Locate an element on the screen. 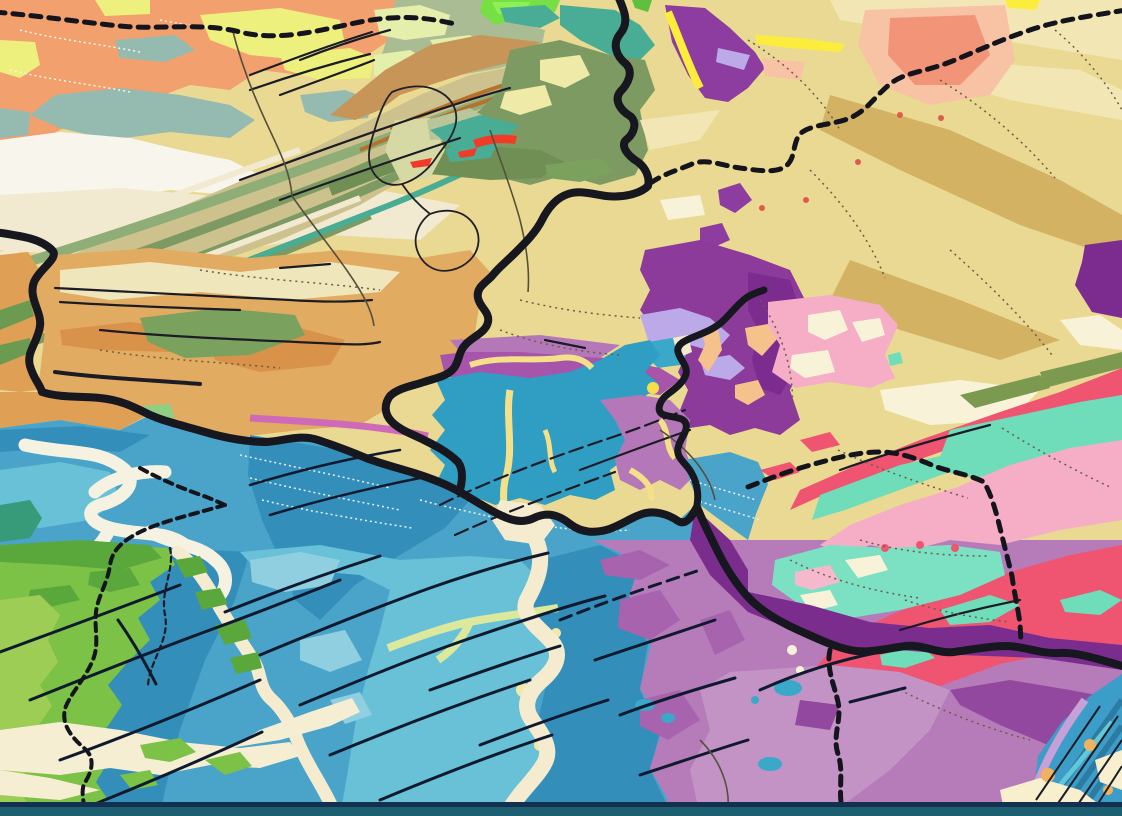 The height and width of the screenshot is (816, 1122). olive-sliver-band is located at coordinates (1041, 380).